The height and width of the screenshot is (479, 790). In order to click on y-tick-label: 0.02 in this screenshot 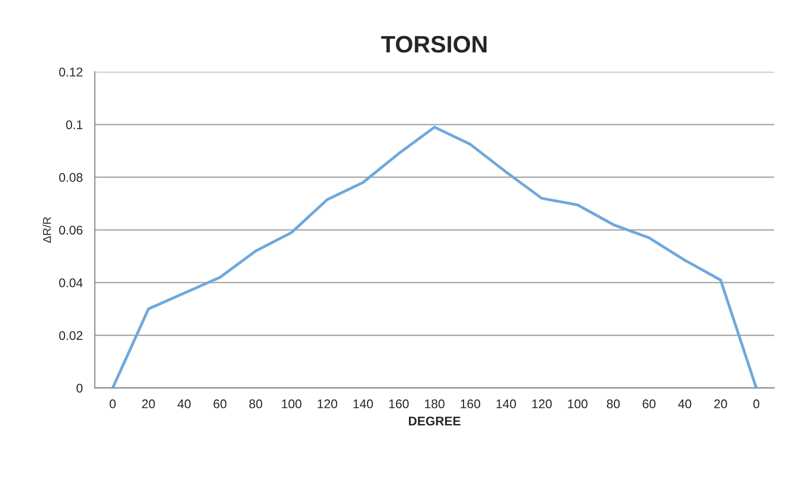, I will do `click(70, 335)`.